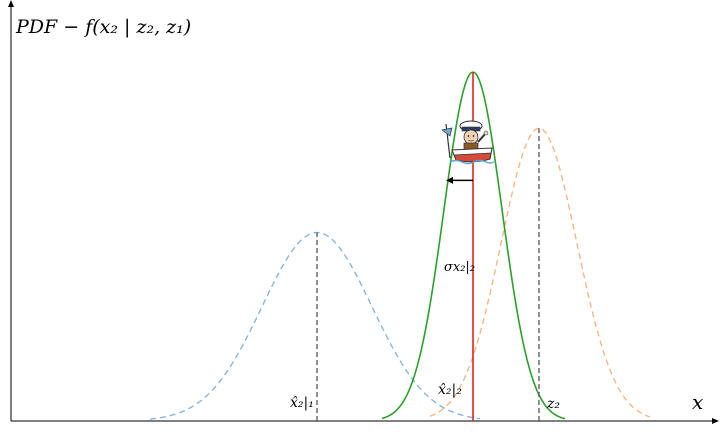 This screenshot has width=720, height=432. Describe the element at coordinates (715, 421) in the screenshot. I see `x-axis-arrowhead` at that location.